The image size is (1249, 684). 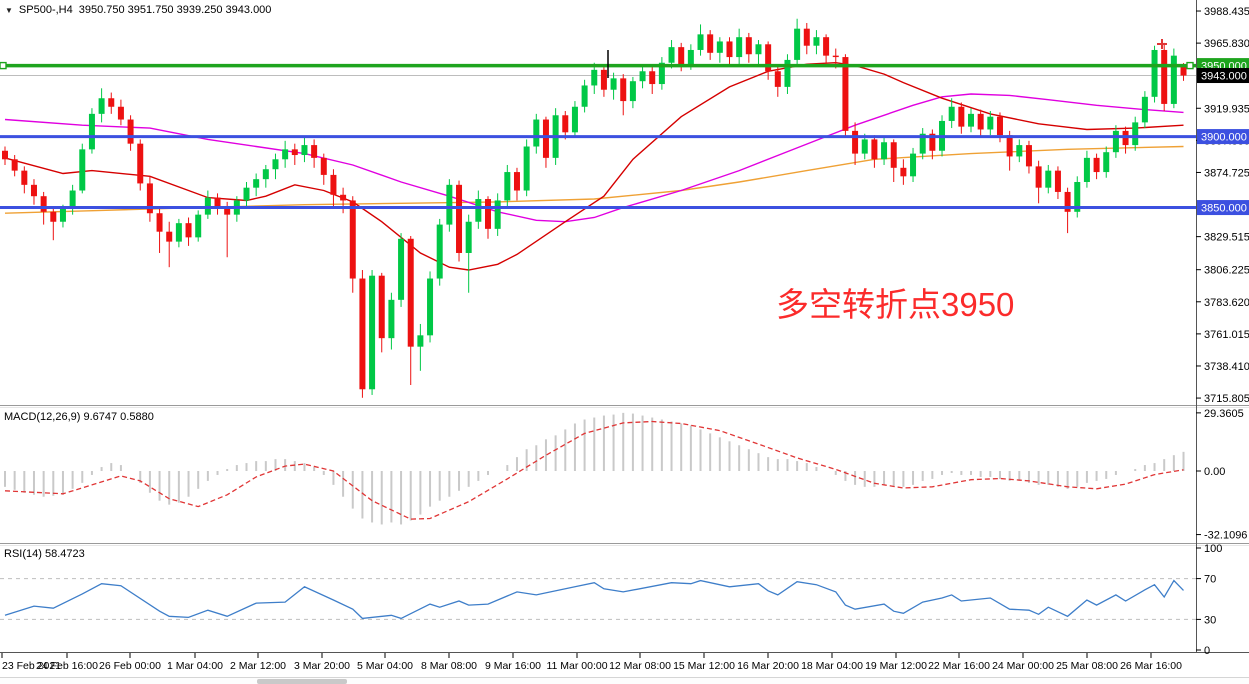 I want to click on time-tick-label: 9 Mar 16:00, so click(x=513, y=666).